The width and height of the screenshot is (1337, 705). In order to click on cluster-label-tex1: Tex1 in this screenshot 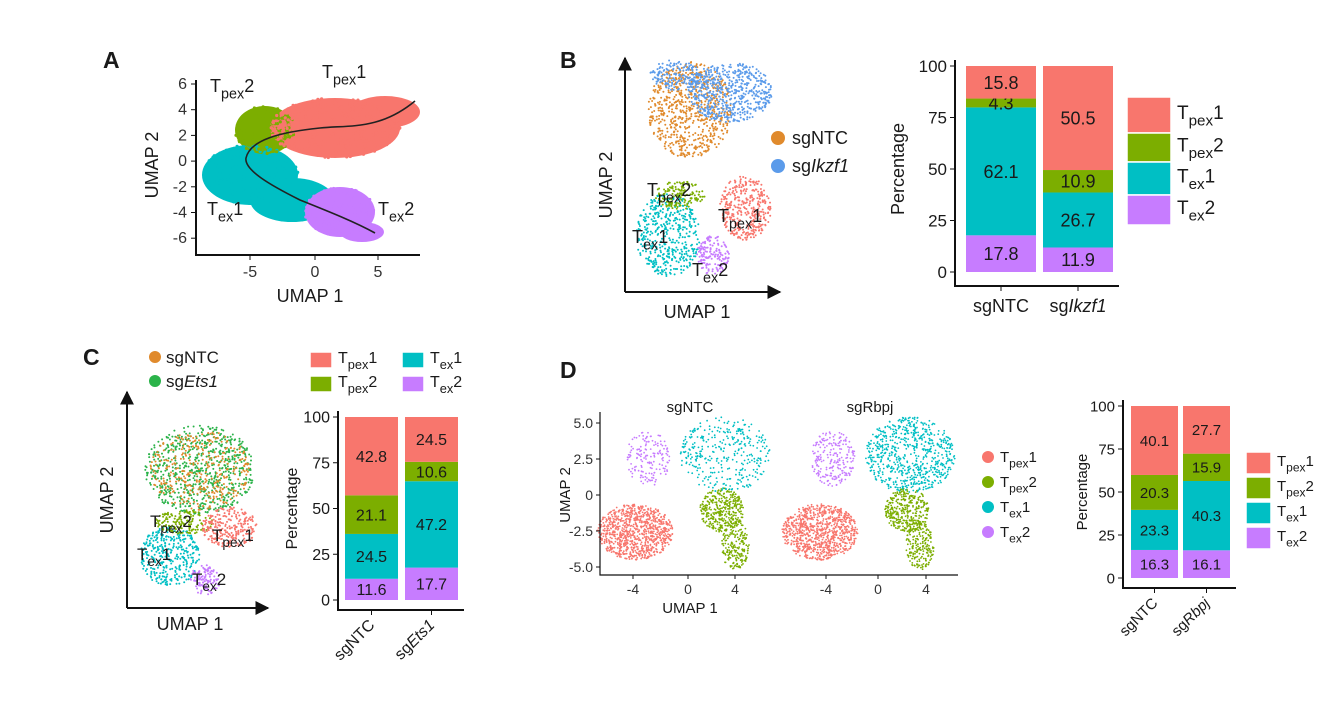, I will do `click(225, 212)`.